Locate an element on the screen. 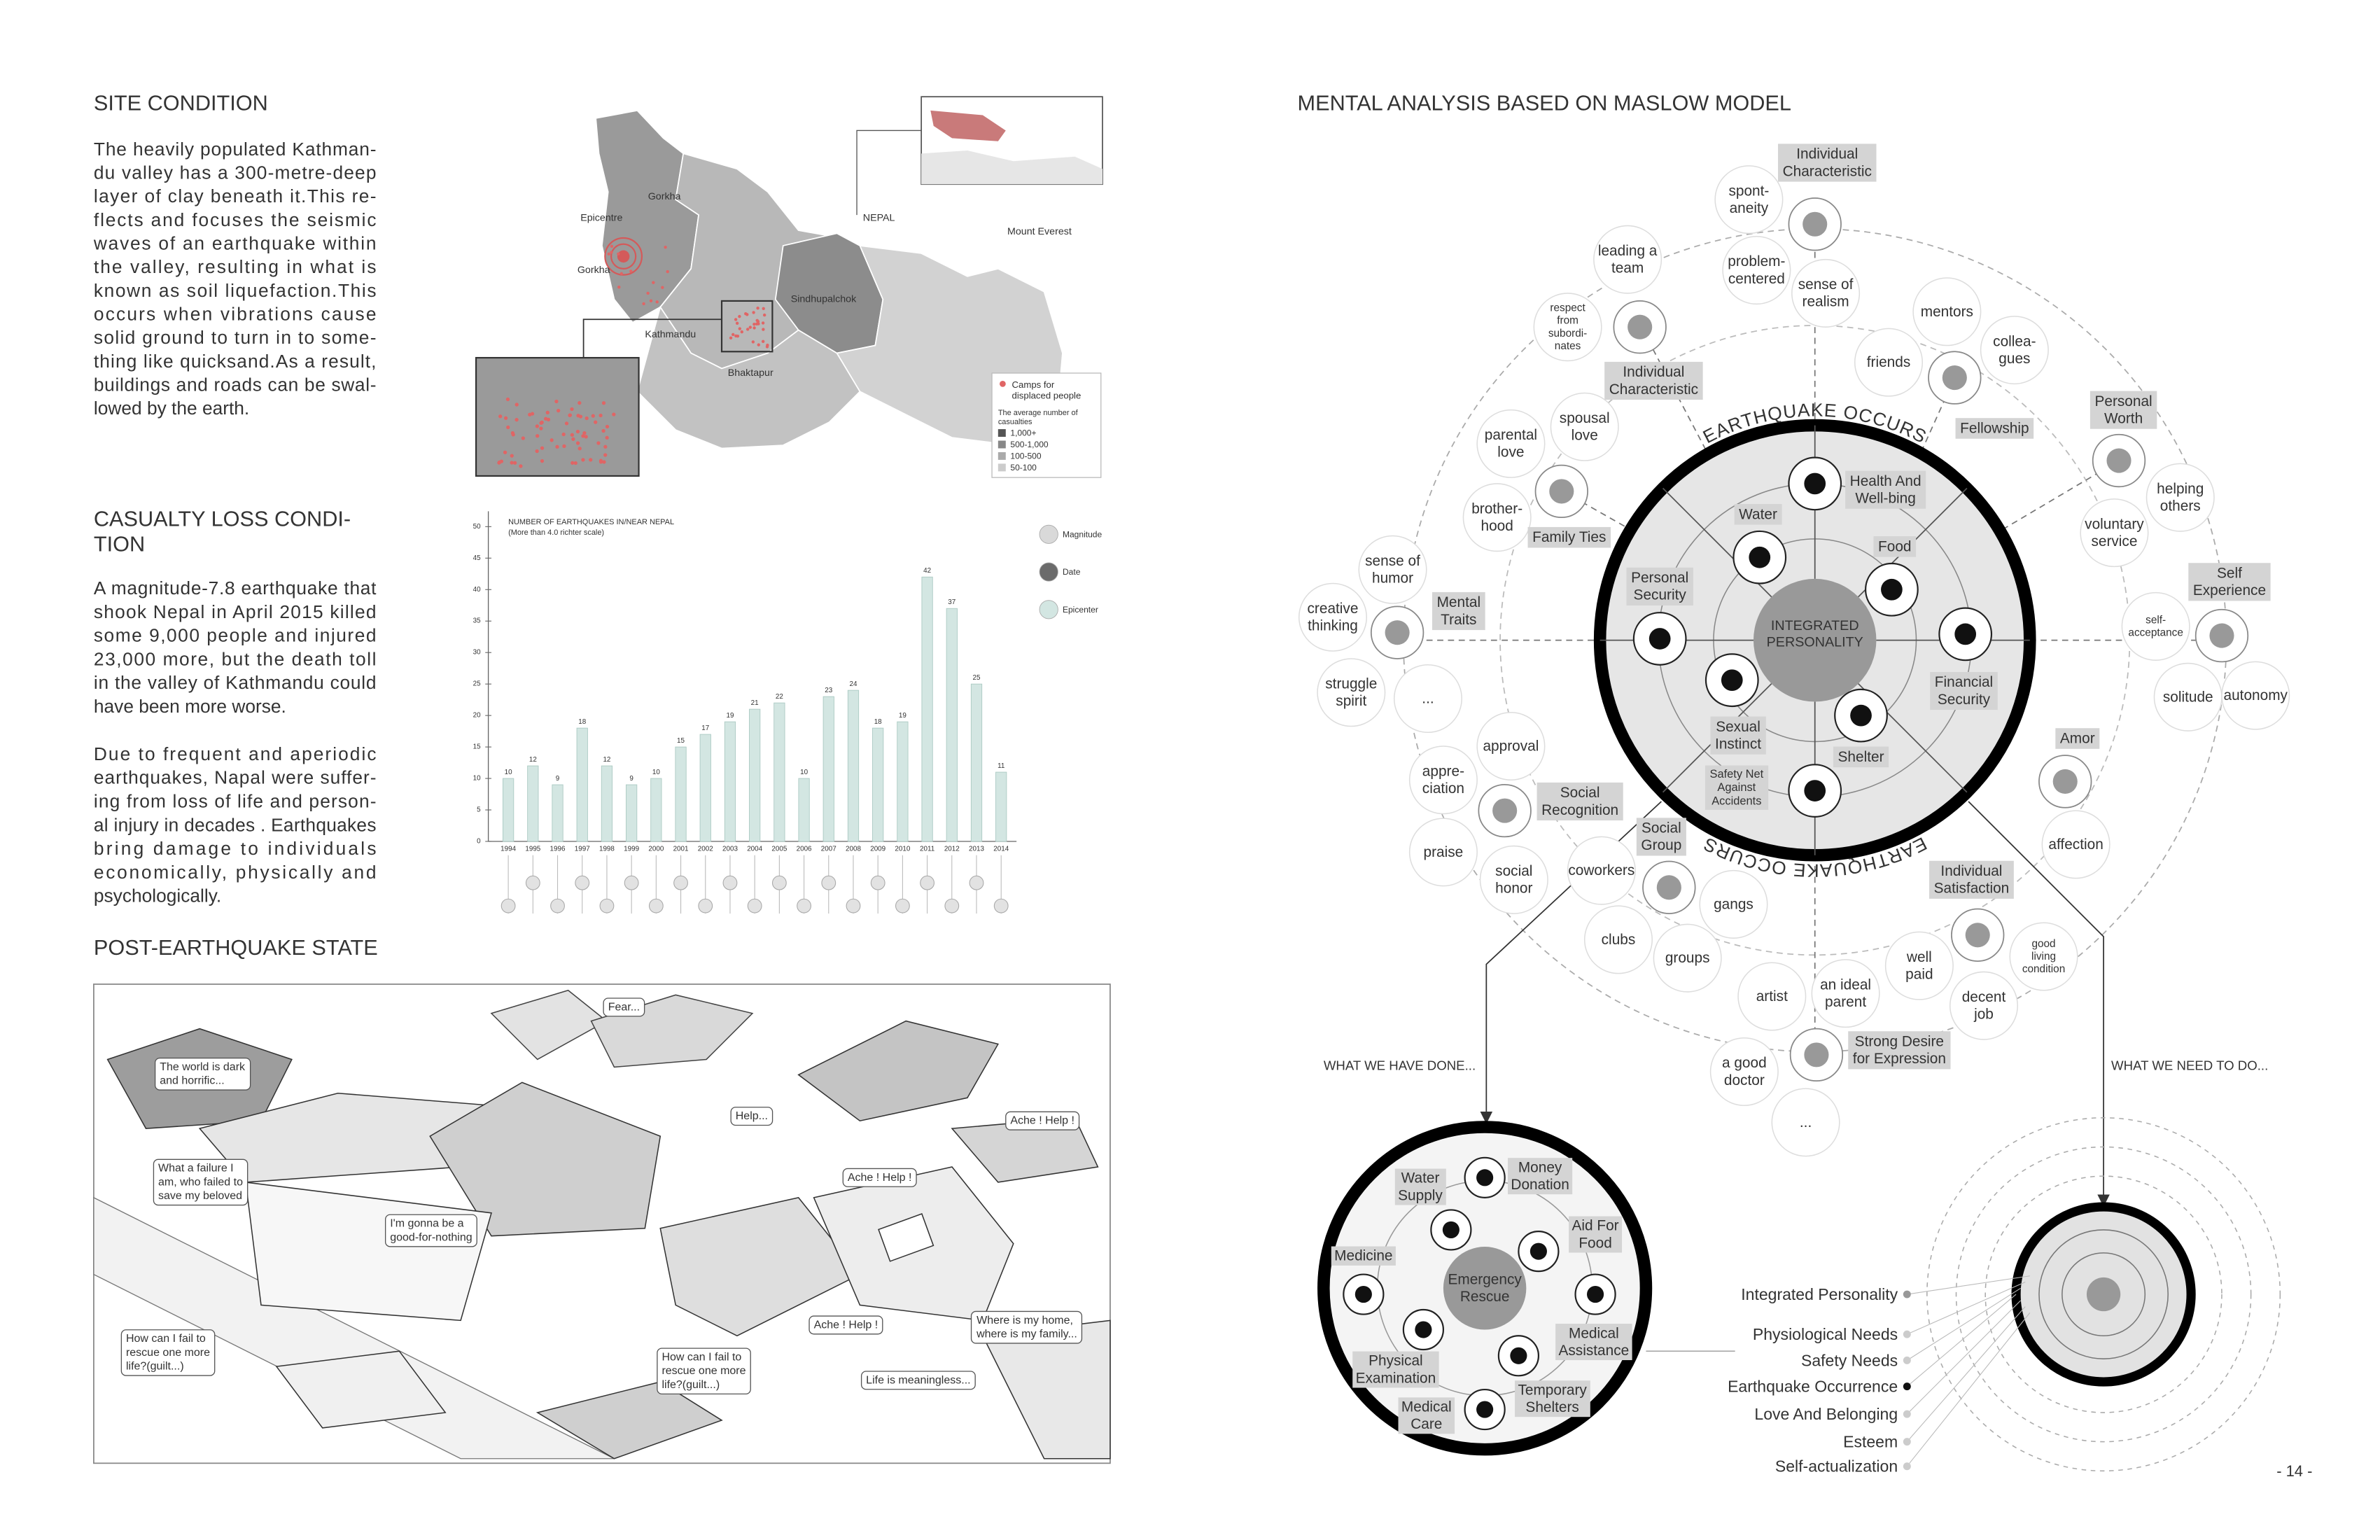  map-label: Kathmandu is located at coordinates (670, 334).